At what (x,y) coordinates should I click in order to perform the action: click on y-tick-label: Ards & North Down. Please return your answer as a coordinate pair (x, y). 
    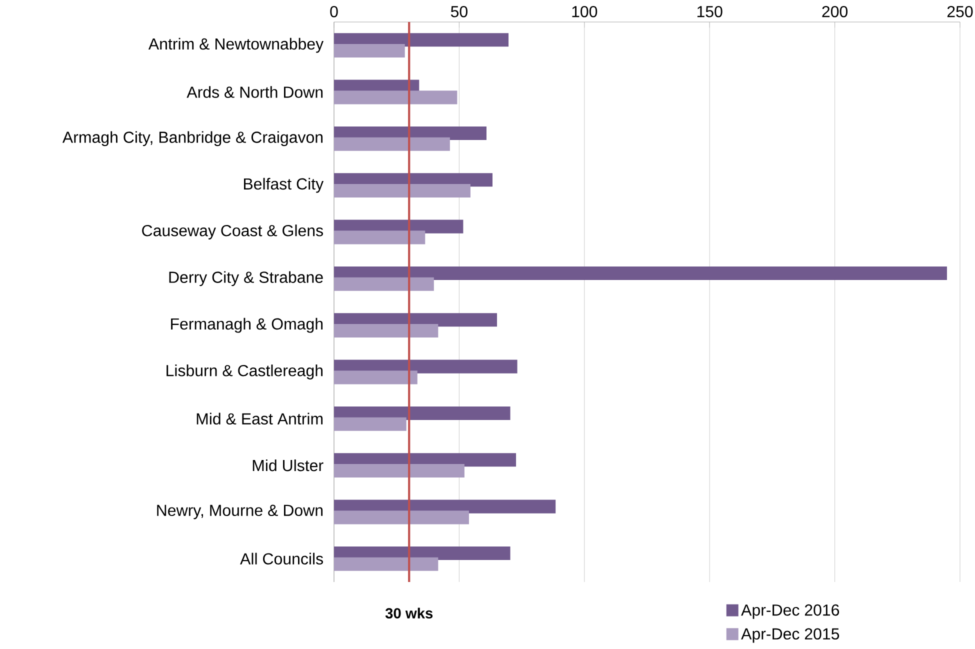
    Looking at the image, I should click on (254, 92).